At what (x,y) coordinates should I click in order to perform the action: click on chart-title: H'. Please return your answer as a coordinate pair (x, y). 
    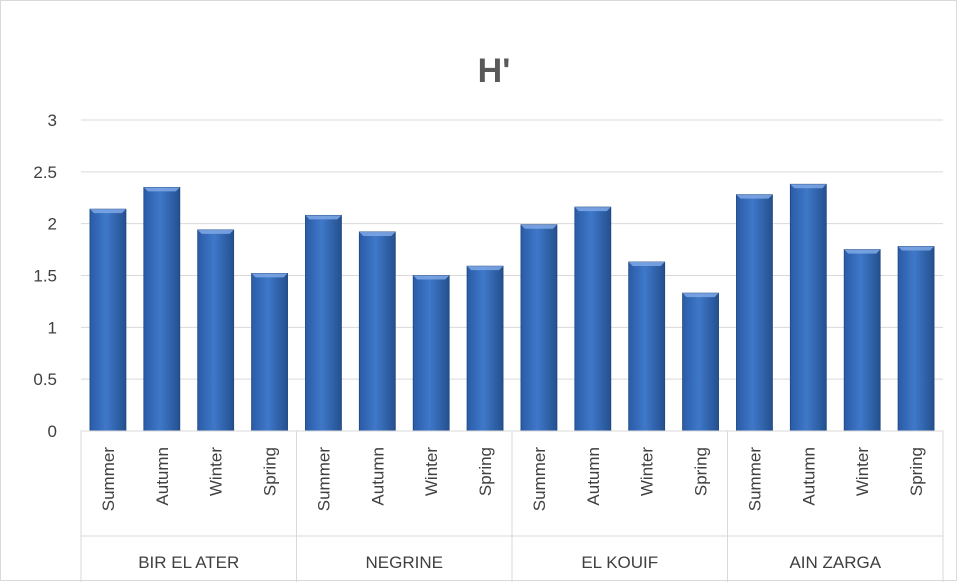
    Looking at the image, I should click on (494, 71).